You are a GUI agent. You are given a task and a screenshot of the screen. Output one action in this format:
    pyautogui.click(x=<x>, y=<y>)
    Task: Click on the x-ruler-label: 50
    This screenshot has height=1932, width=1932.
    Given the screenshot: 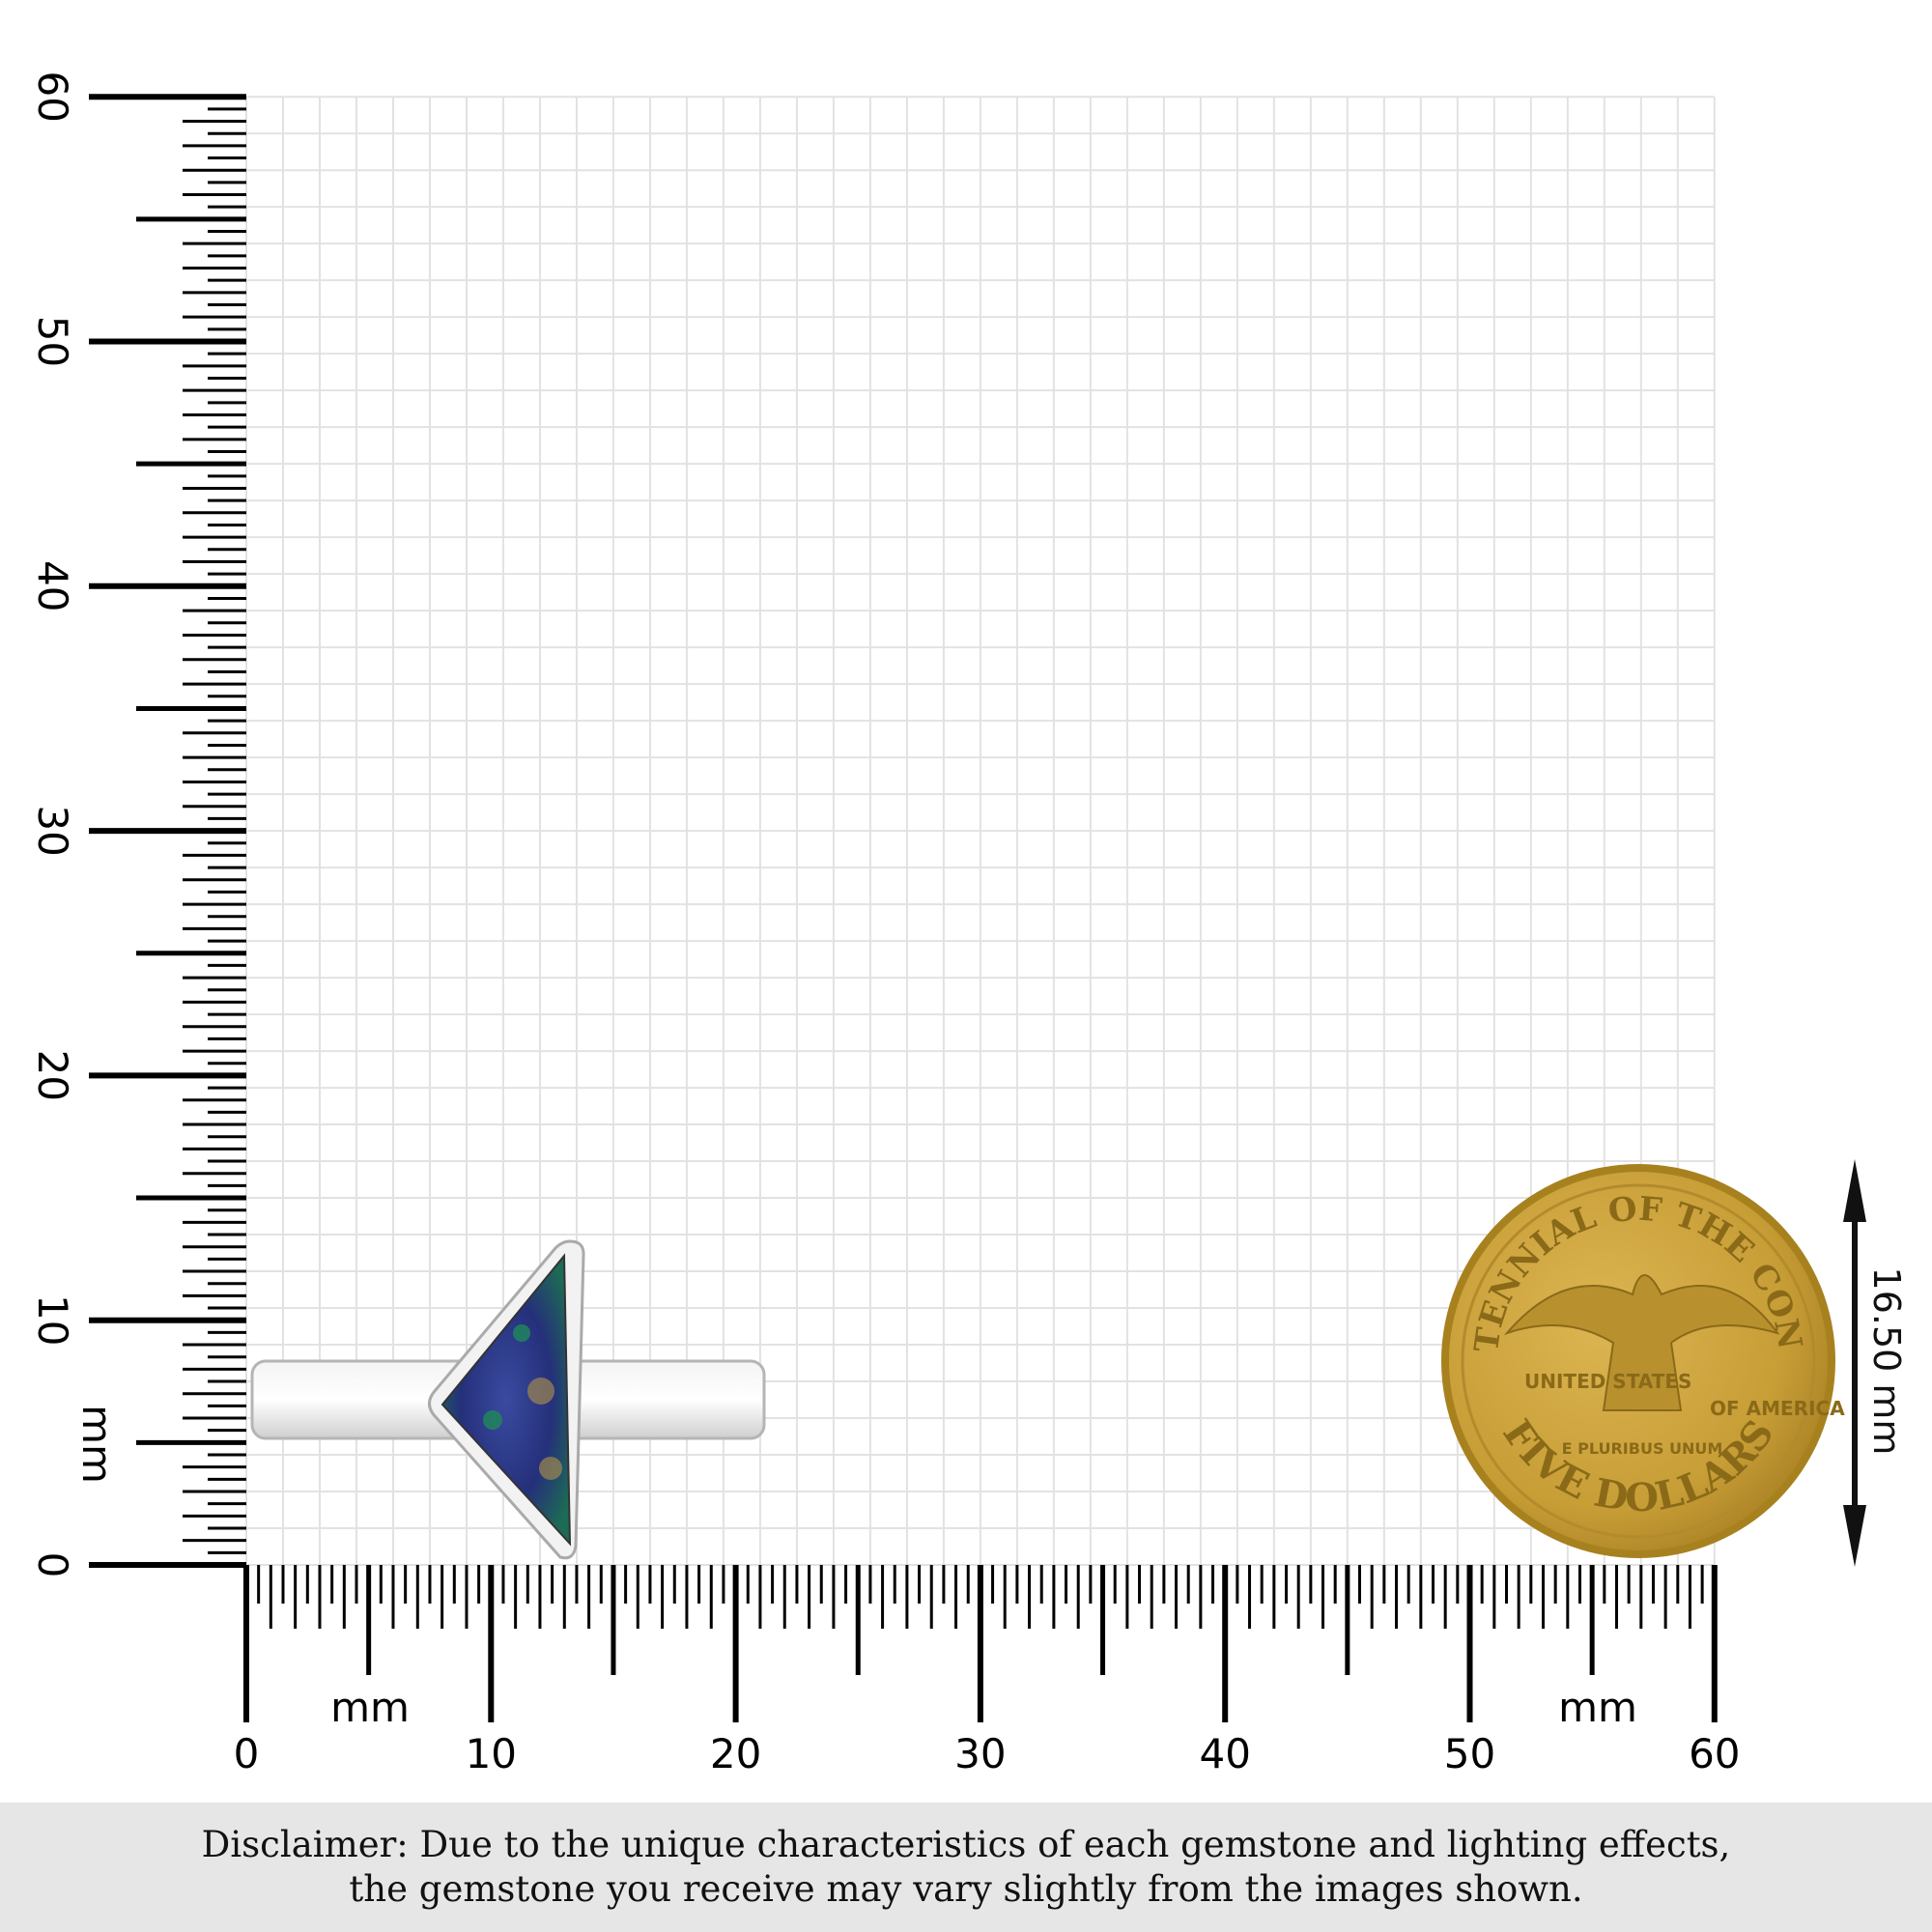 What is the action you would take?
    pyautogui.click(x=1469, y=1753)
    